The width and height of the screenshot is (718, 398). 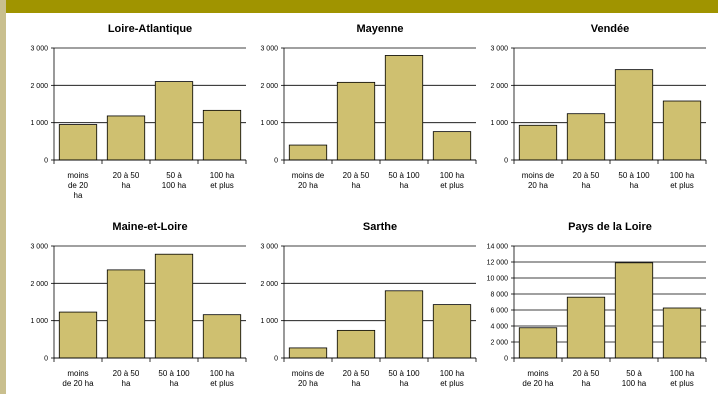 I want to click on category-label-vendee-50-a-100-ha: 50 à 100 ha, so click(x=634, y=180).